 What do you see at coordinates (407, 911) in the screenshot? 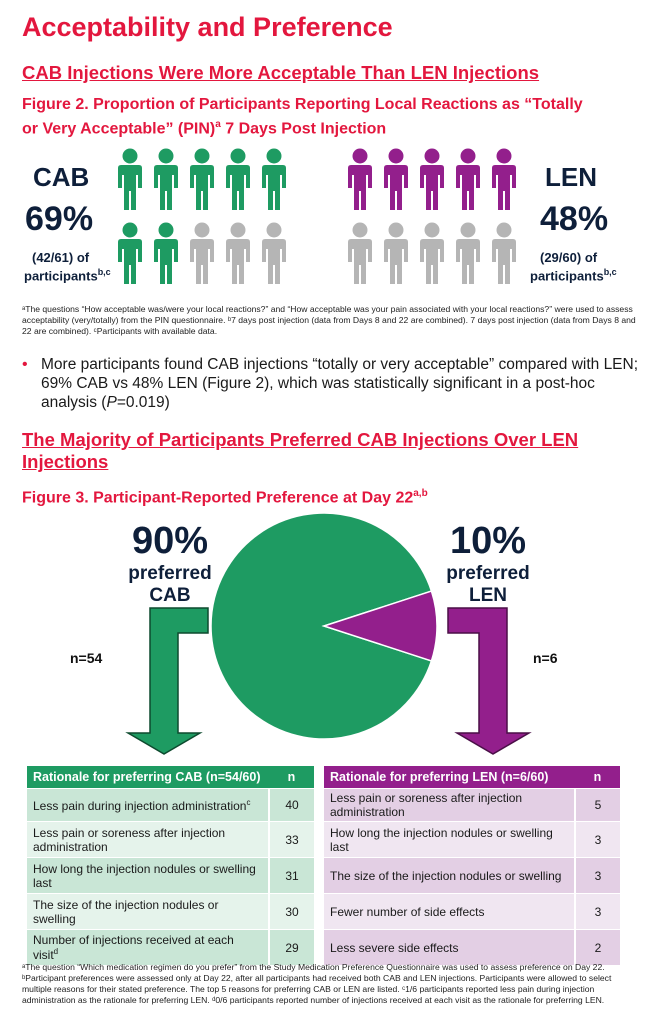
I see `len-rationale-text: Fewer number of side effects` at bounding box center [407, 911].